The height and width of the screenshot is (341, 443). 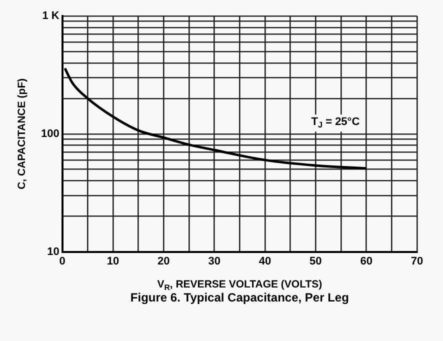 What do you see at coordinates (164, 261) in the screenshot?
I see `x-tick-label: 20` at bounding box center [164, 261].